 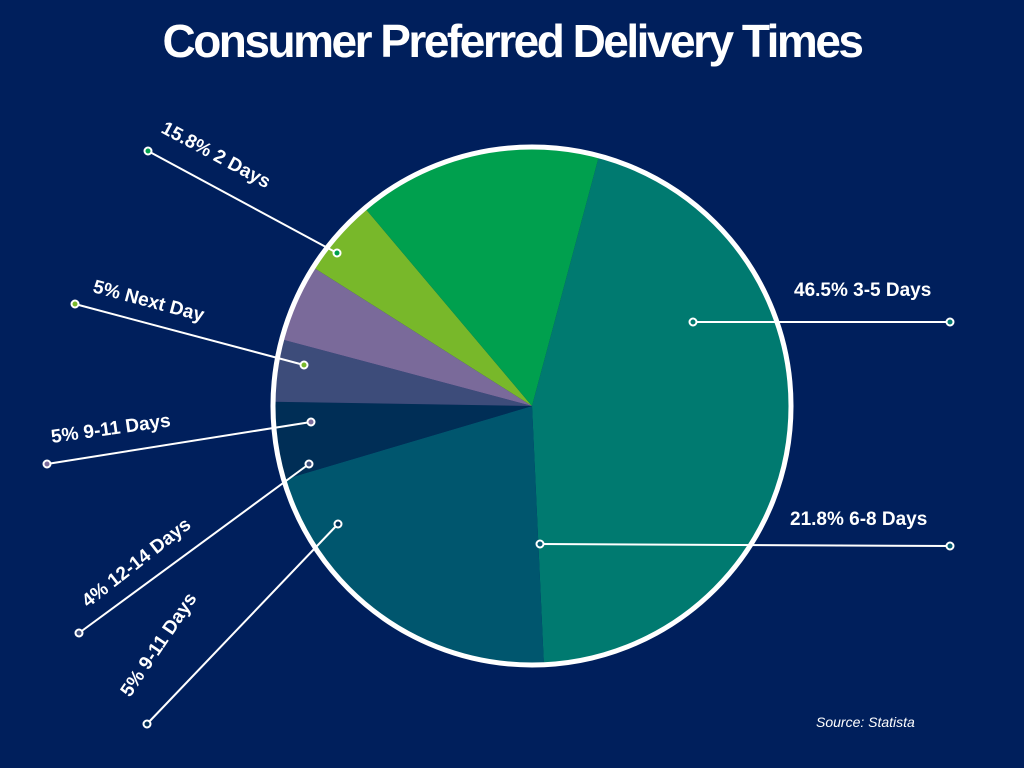 What do you see at coordinates (950, 546) in the screenshot?
I see `callout-dot-1-outer` at bounding box center [950, 546].